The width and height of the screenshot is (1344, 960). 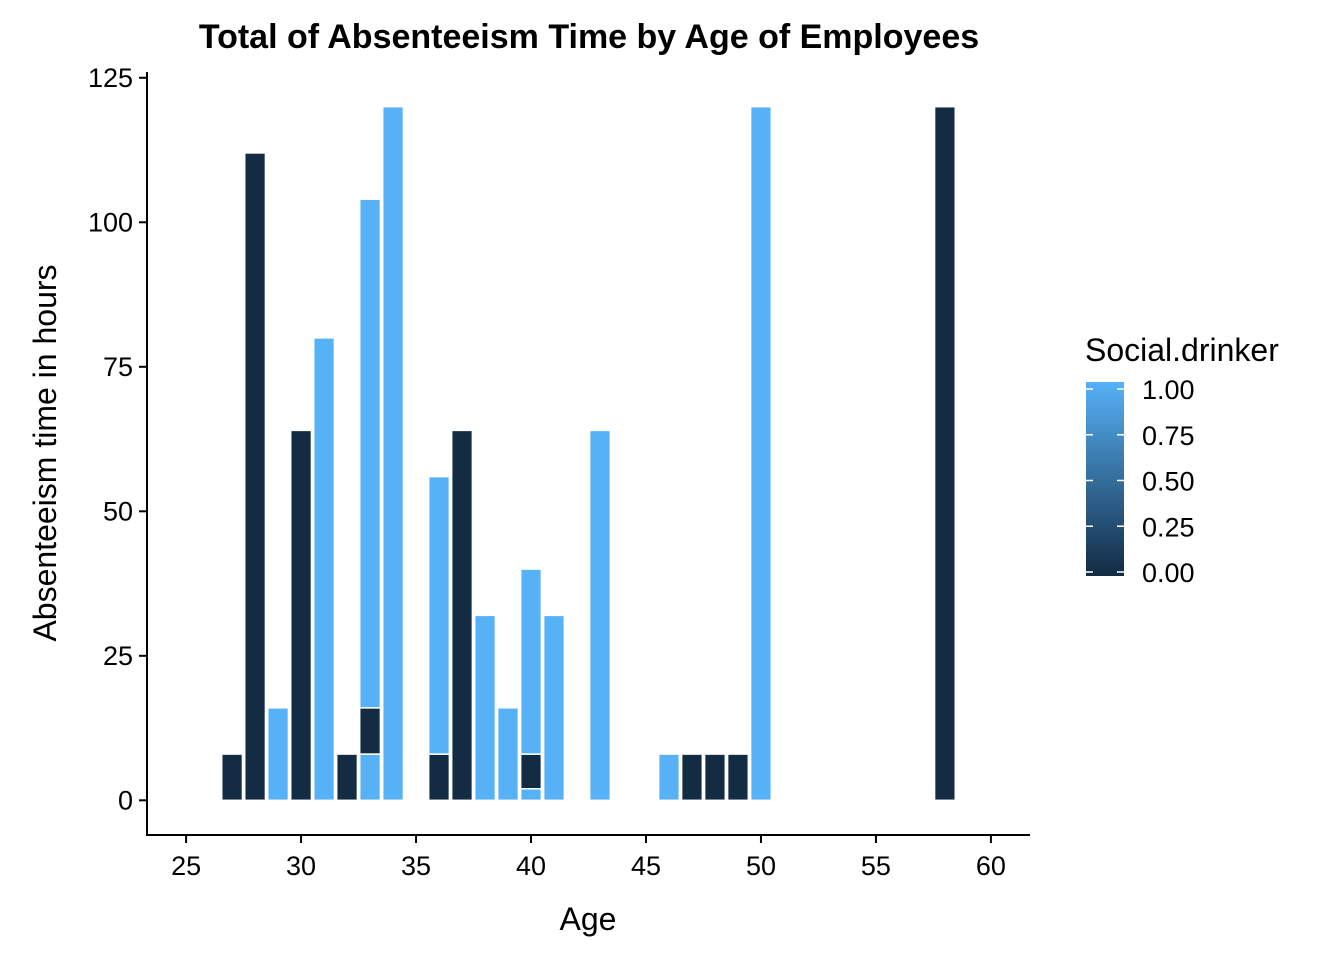 I want to click on y-tick-label: 0, so click(x=125, y=800).